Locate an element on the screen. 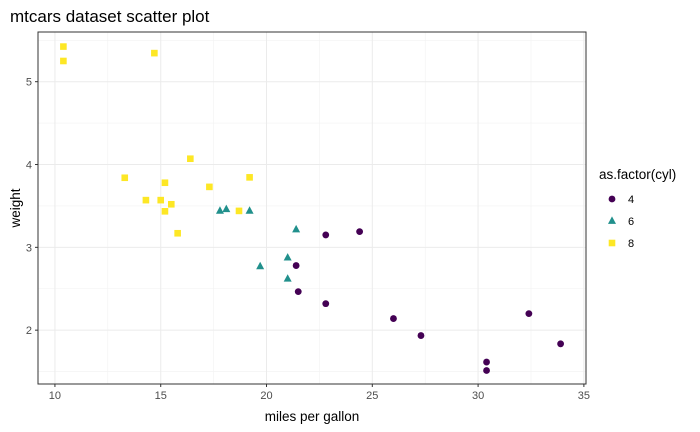  x-tick-label: 20 is located at coordinates (266, 396).